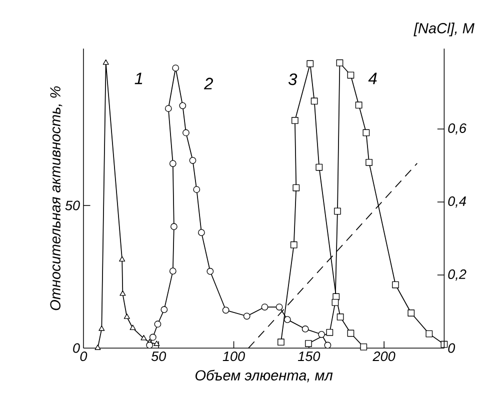 The width and height of the screenshot is (486, 407). What do you see at coordinates (84, 356) in the screenshot?
I see `x-tick-label: 0` at bounding box center [84, 356].